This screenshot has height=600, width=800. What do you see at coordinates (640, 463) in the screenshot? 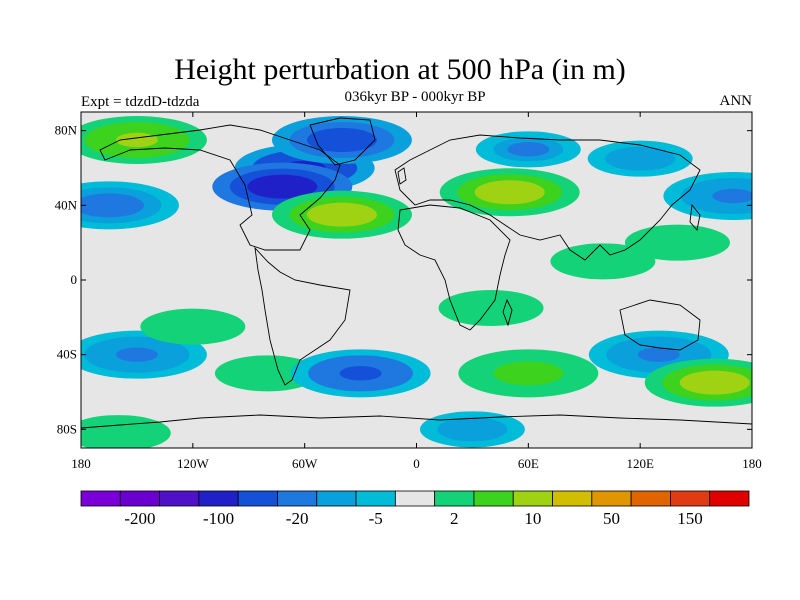
I see `lon-tick-label: 120E` at bounding box center [640, 463].